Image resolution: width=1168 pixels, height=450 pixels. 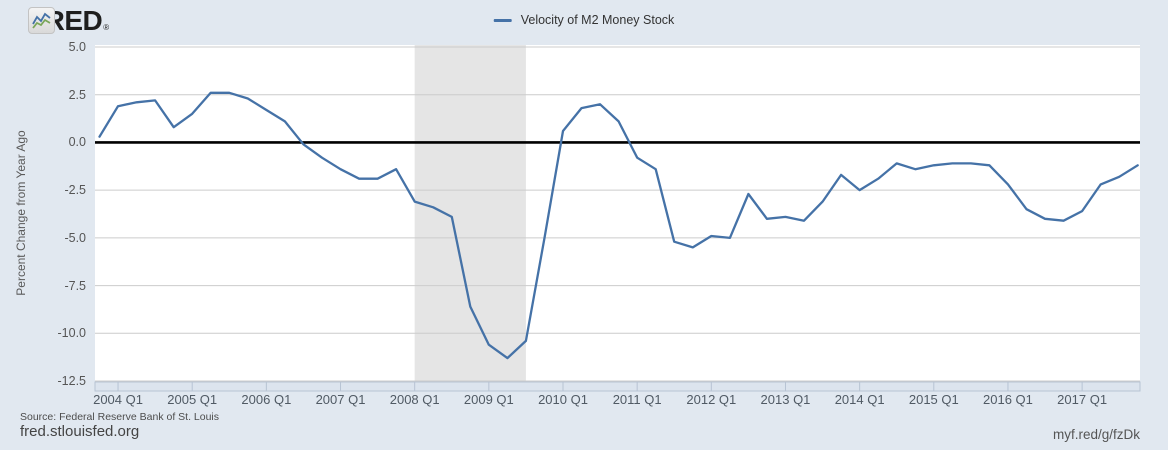 What do you see at coordinates (21, 213) in the screenshot?
I see `y-axis-title: Percent Change from Year Ago` at bounding box center [21, 213].